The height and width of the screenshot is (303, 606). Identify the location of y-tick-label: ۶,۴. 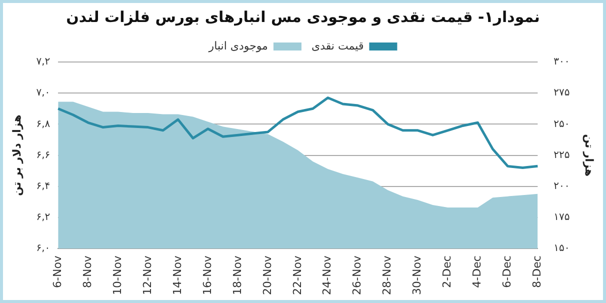
(43, 186).